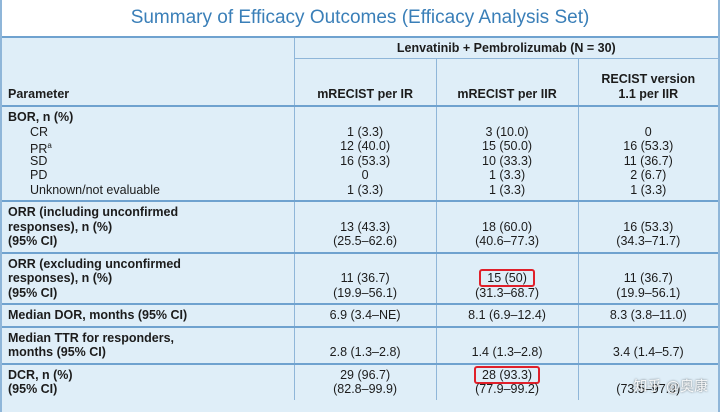 This screenshot has height=412, width=720. Describe the element at coordinates (647, 278) in the screenshot. I see `cell-recist-iir: 11 (36.7) (19.9–56.1)` at that location.